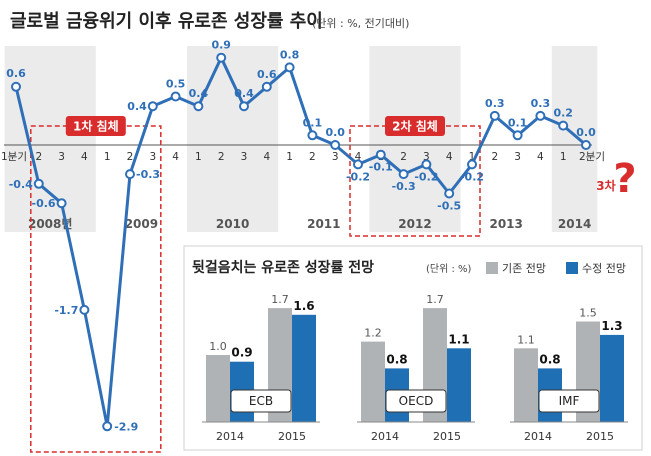 The height and width of the screenshot is (456, 651). What do you see at coordinates (323, 224) in the screenshot?
I see `year-label: 2011` at bounding box center [323, 224].